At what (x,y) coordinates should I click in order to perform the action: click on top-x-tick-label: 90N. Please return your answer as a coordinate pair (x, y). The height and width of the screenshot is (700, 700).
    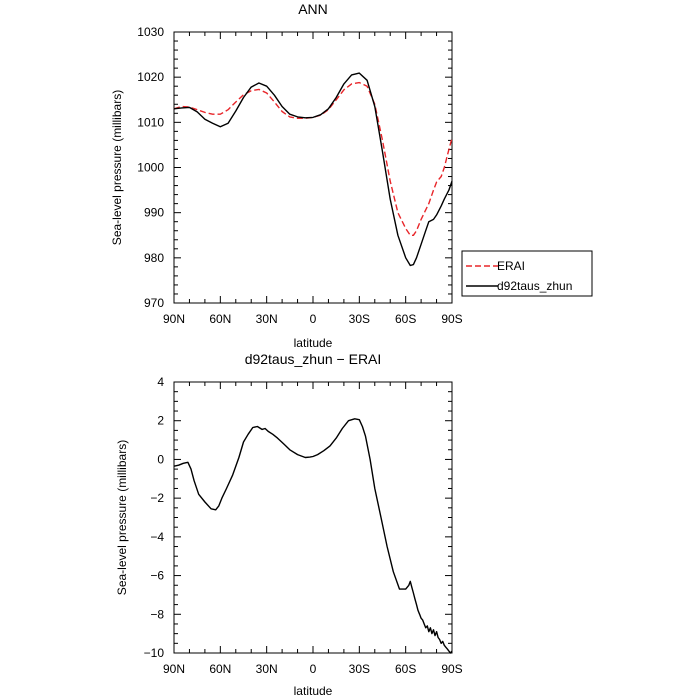
    Looking at the image, I should click on (174, 319).